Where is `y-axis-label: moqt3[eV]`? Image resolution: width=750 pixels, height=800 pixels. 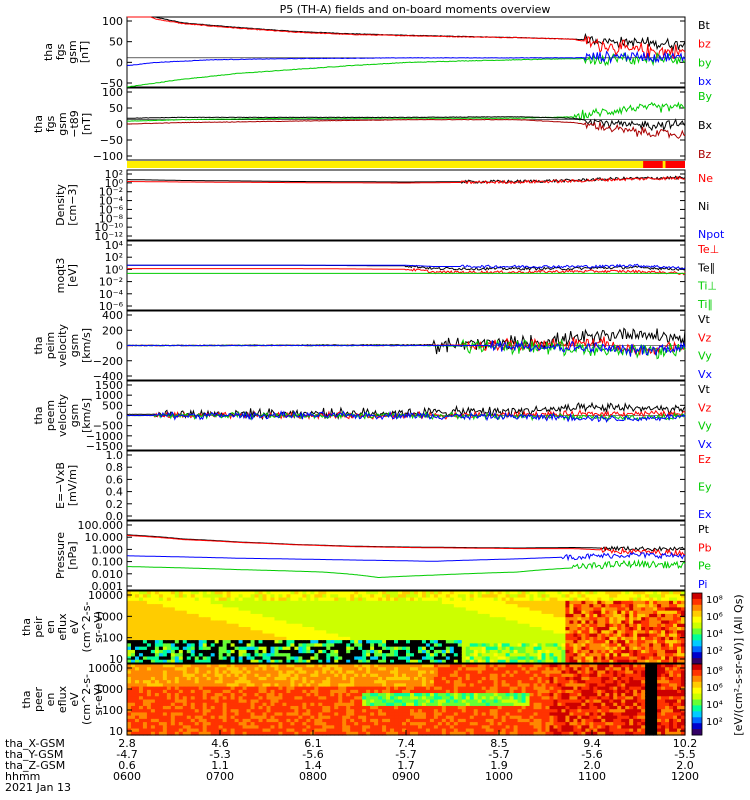
y-axis-label: moqt3[eV] is located at coordinates (66, 276).